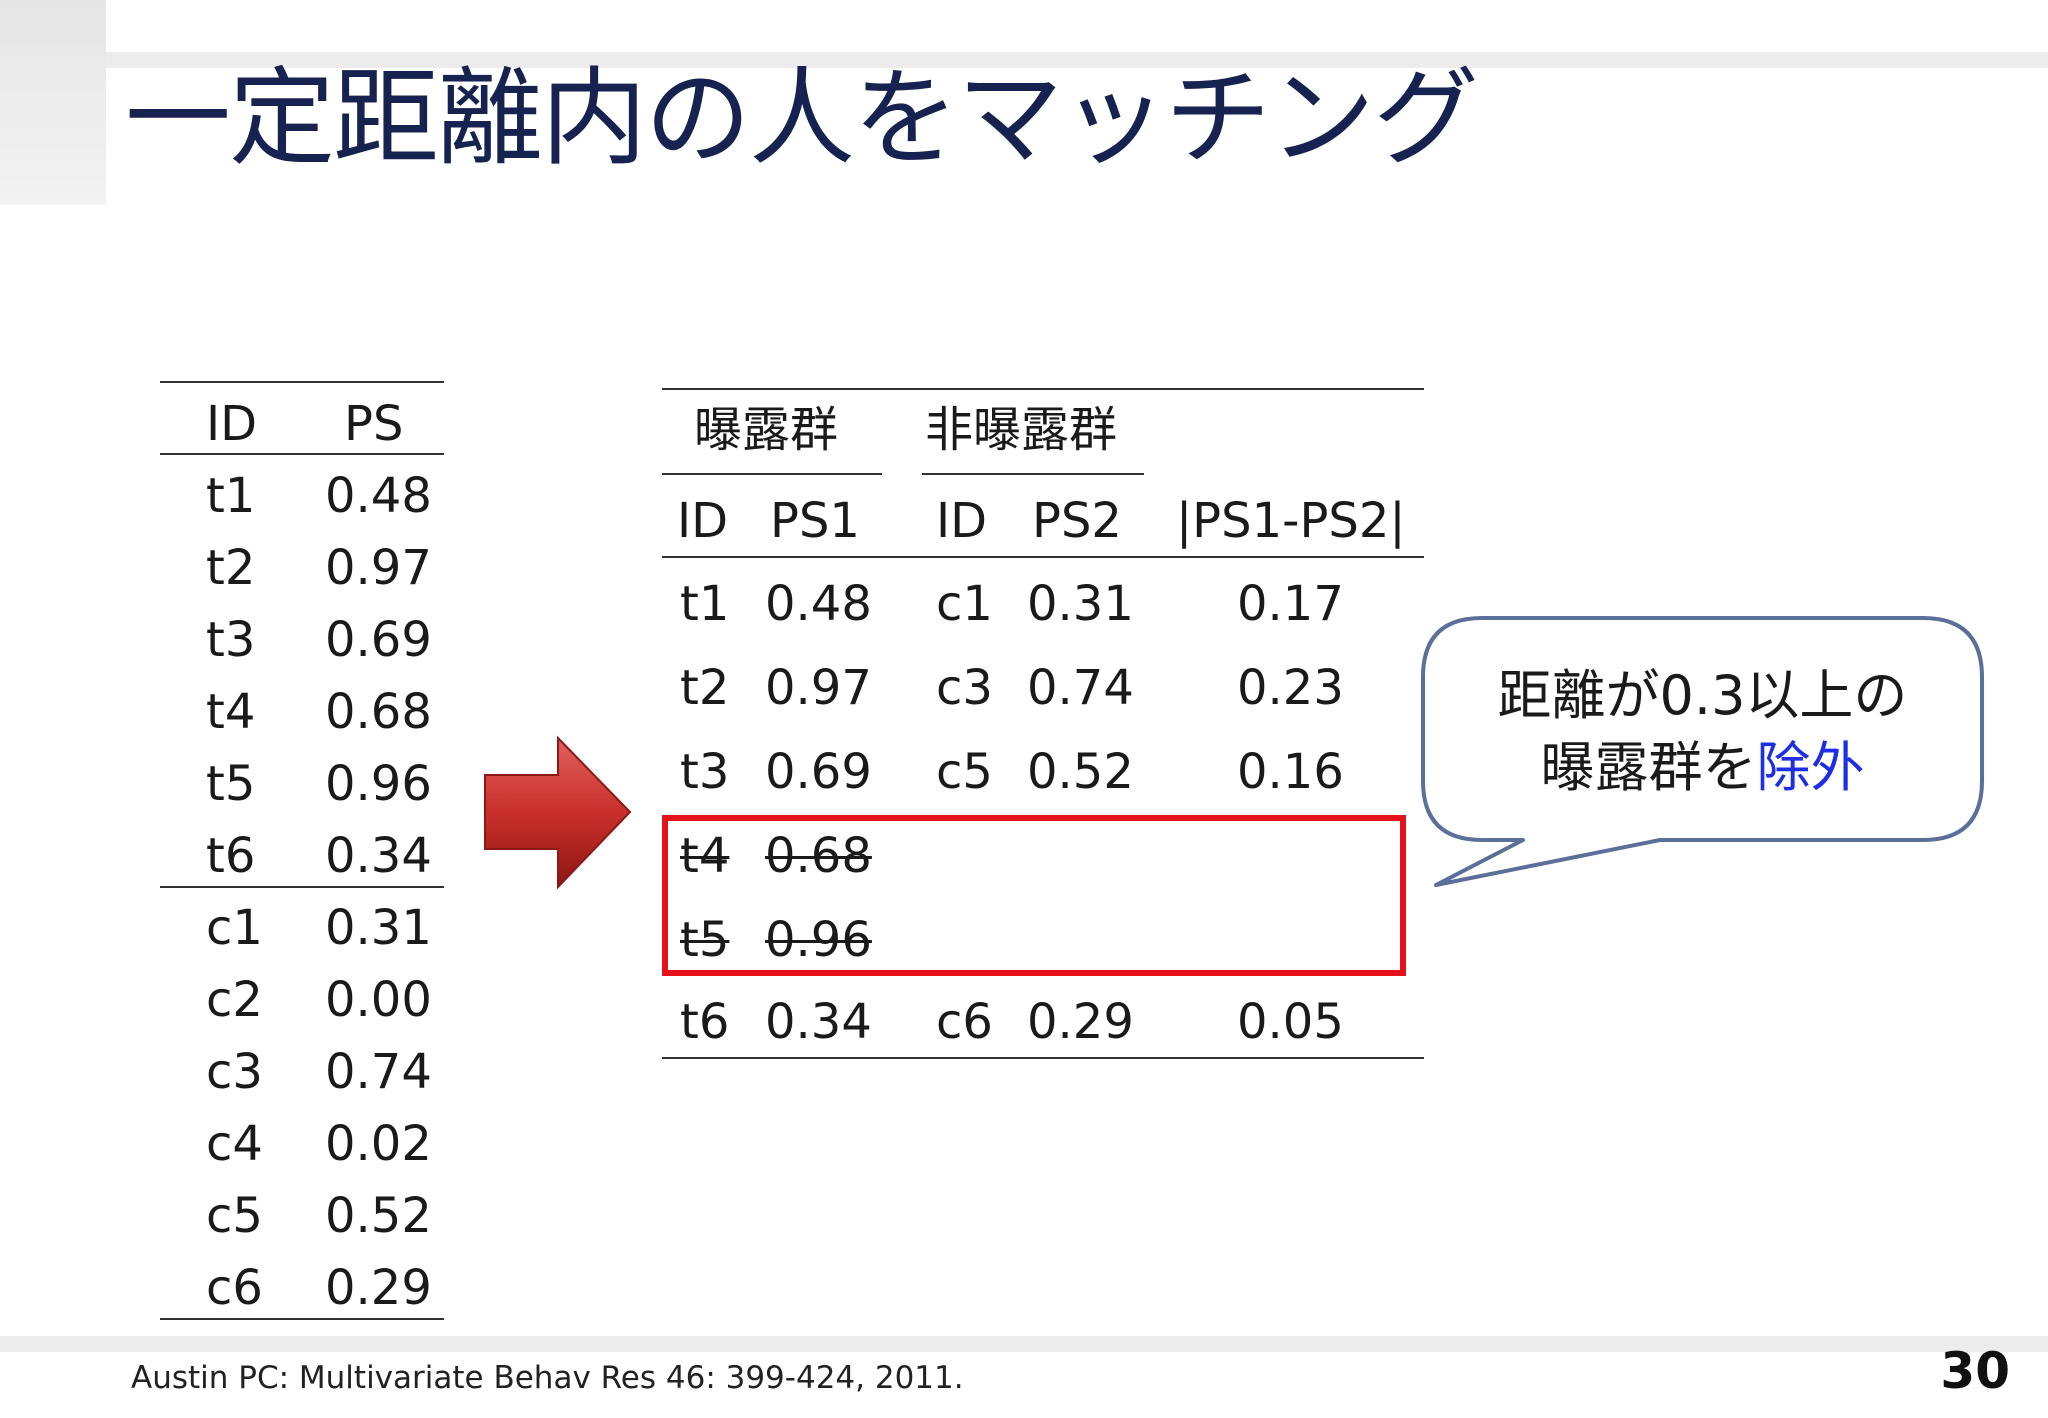 Image resolution: width=2048 pixels, height=1418 pixels. Describe the element at coordinates (378, 1216) in the screenshot. I see `left-cell-ps: 0.52` at that location.